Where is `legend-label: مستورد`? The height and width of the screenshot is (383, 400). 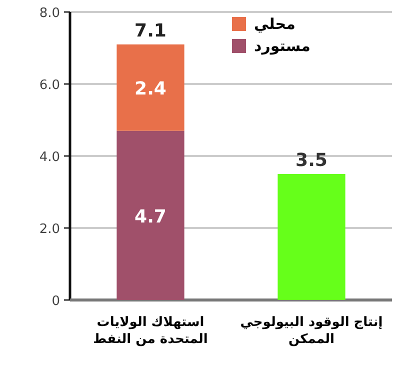 legend-label: مستورد is located at coordinates (282, 46).